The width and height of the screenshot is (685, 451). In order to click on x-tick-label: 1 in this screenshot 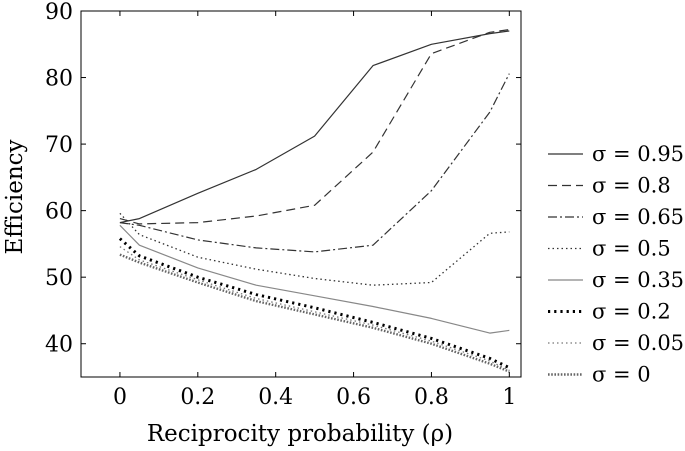, I will do `click(509, 397)`.